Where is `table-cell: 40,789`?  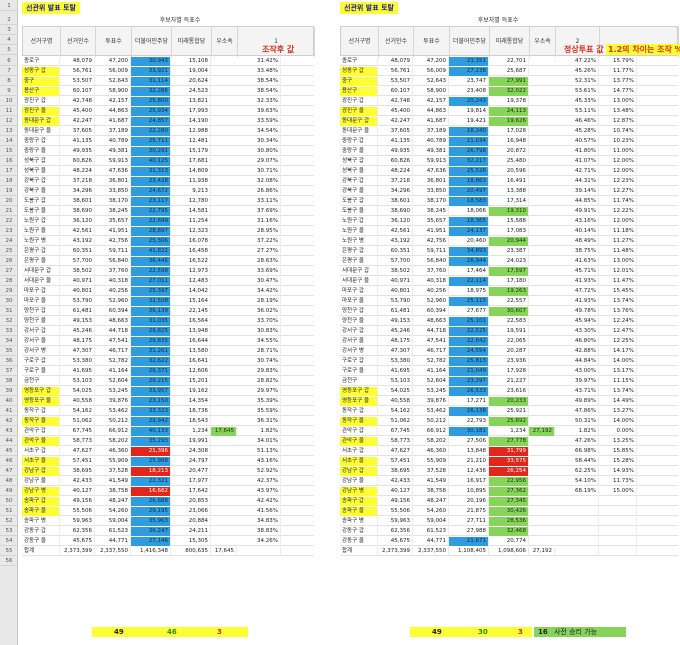 table-cell: 40,789 is located at coordinates (113, 141).